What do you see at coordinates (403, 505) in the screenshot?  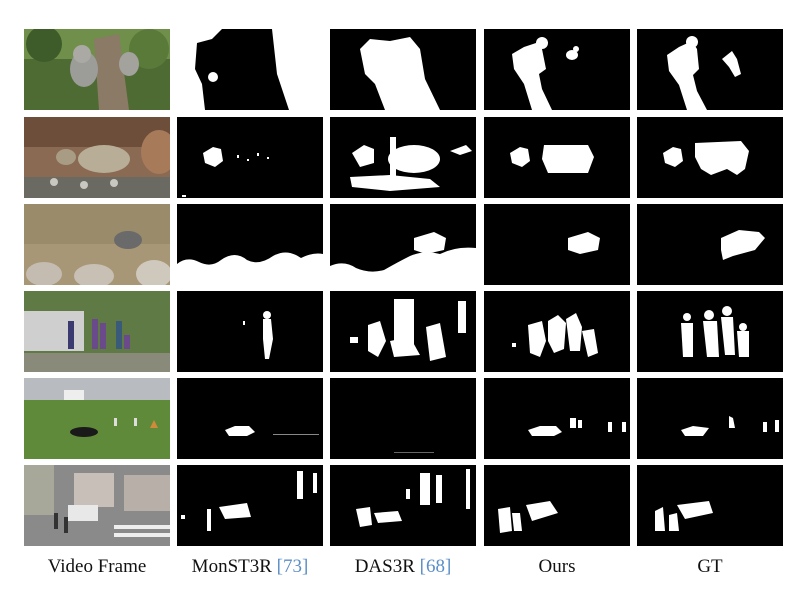 I see `mask-das3r-street` at bounding box center [403, 505].